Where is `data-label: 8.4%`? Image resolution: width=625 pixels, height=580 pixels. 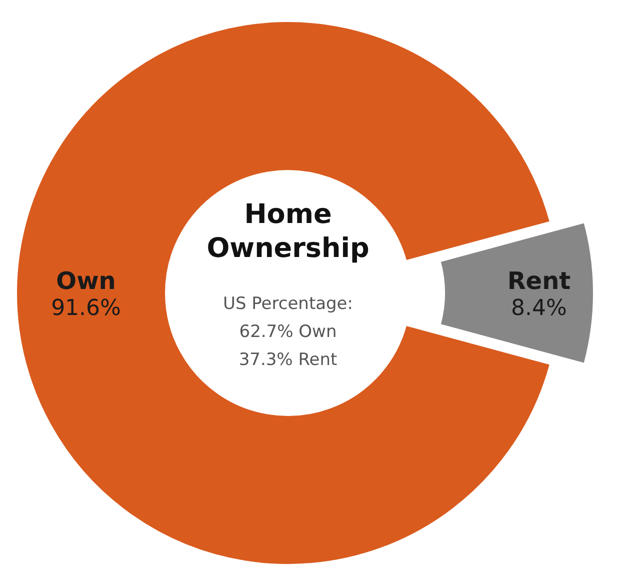 data-label: 8.4% is located at coordinates (539, 308).